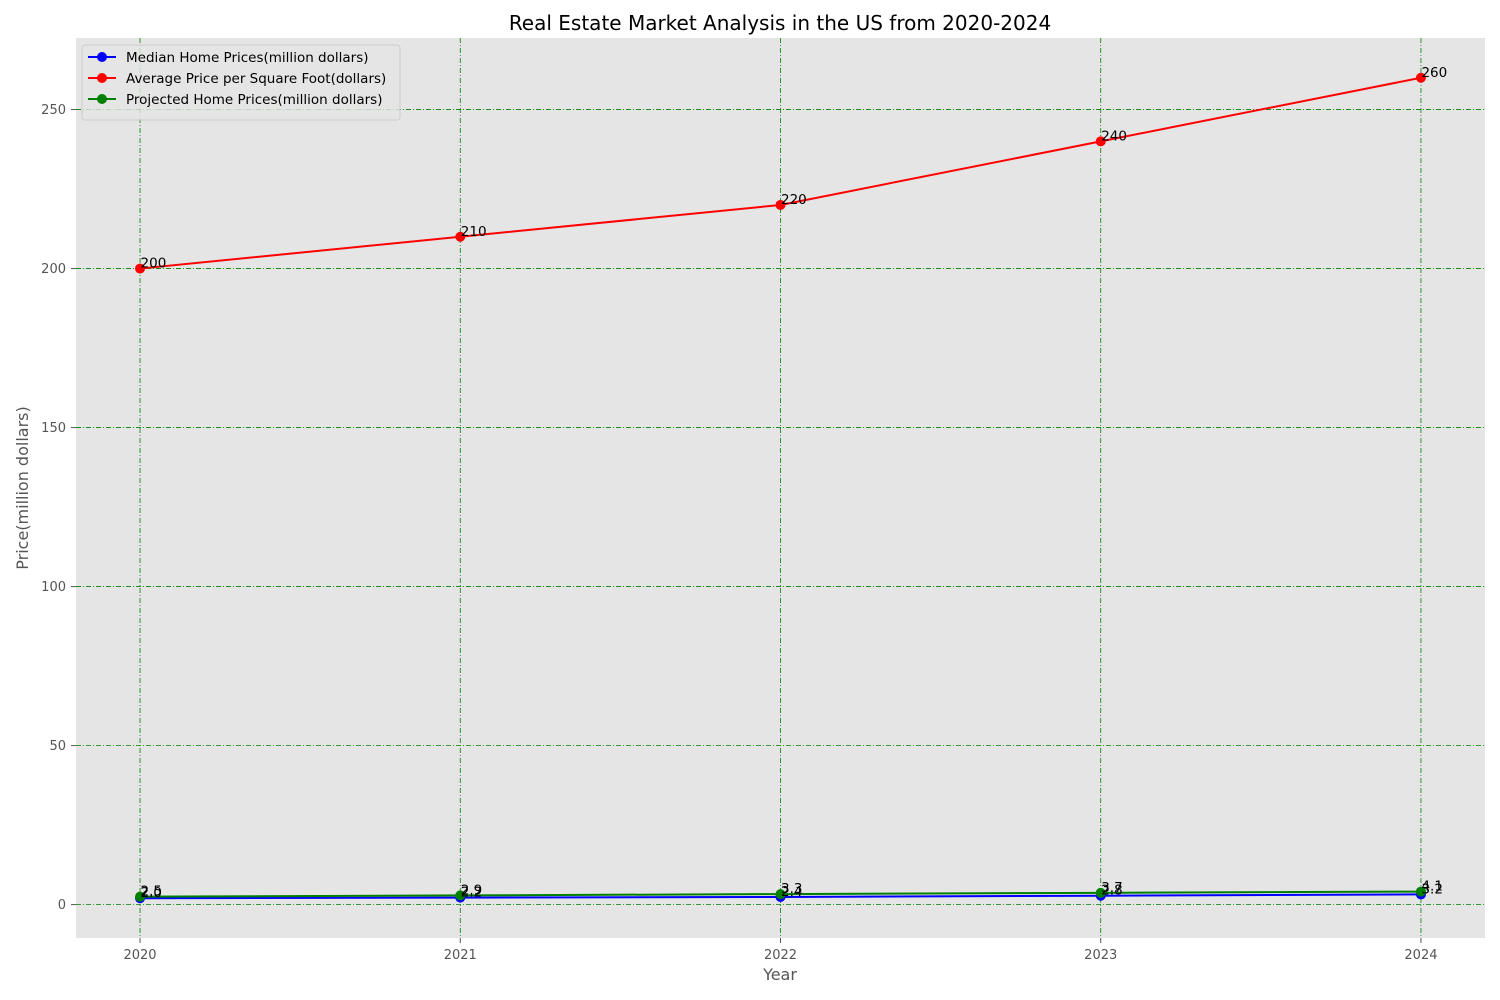 This screenshot has width=1500, height=1000. I want to click on data-label: 3.3, so click(791, 889).